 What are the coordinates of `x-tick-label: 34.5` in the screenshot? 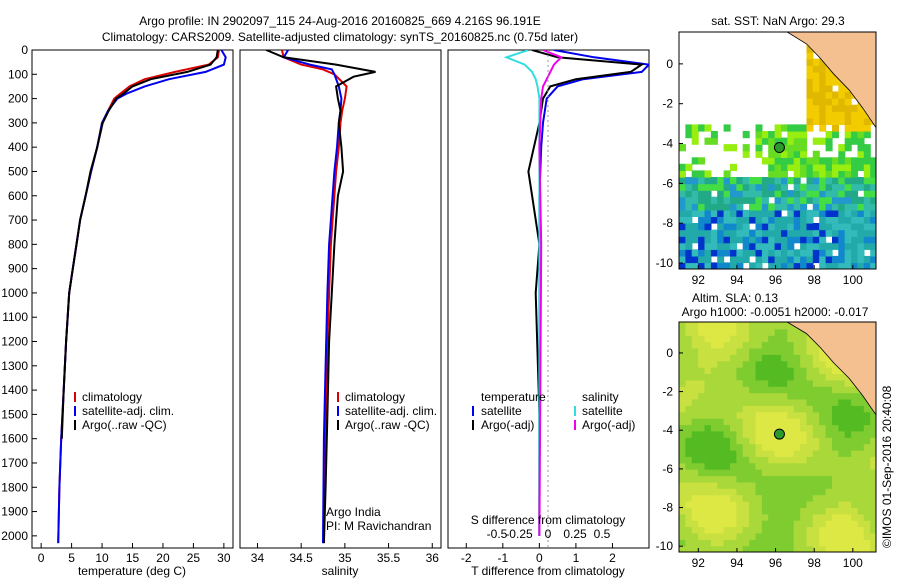 It's located at (301, 558).